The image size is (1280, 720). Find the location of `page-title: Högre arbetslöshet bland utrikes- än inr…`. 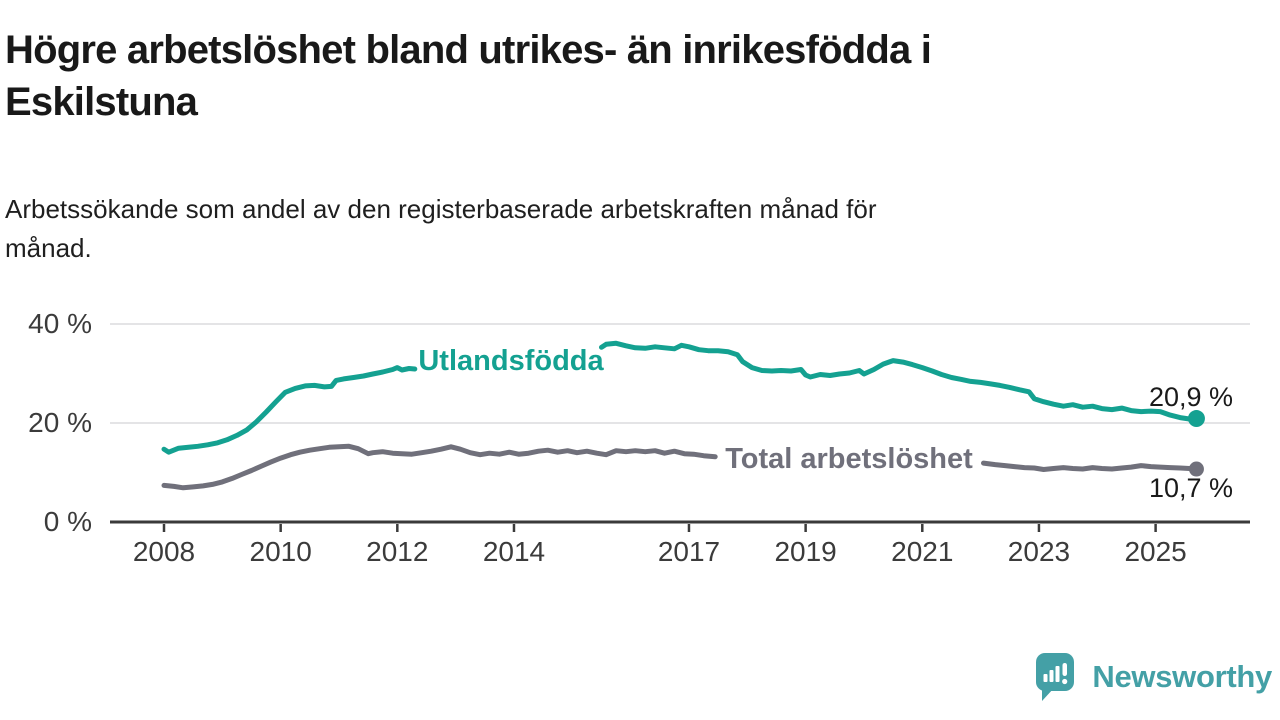

page-title: Högre arbetslöshet bland utrikes- än inr… is located at coordinates (468, 76).